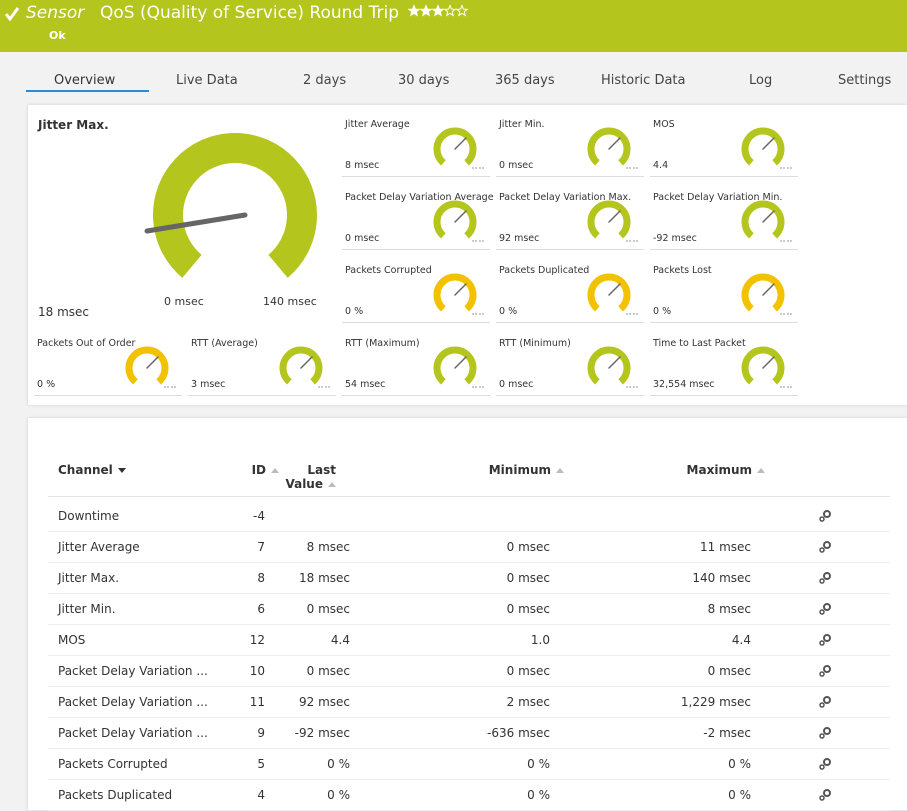 Image resolution: width=907 pixels, height=811 pixels. I want to click on cell: 8, so click(261, 578).